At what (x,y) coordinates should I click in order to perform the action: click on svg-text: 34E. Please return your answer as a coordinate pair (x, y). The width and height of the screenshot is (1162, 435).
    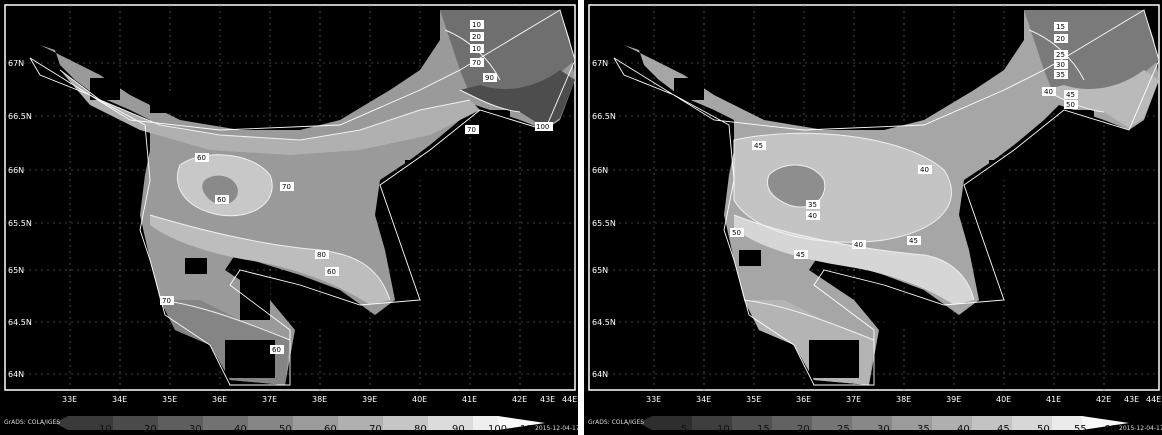
    Looking at the image, I should click on (703, 399).